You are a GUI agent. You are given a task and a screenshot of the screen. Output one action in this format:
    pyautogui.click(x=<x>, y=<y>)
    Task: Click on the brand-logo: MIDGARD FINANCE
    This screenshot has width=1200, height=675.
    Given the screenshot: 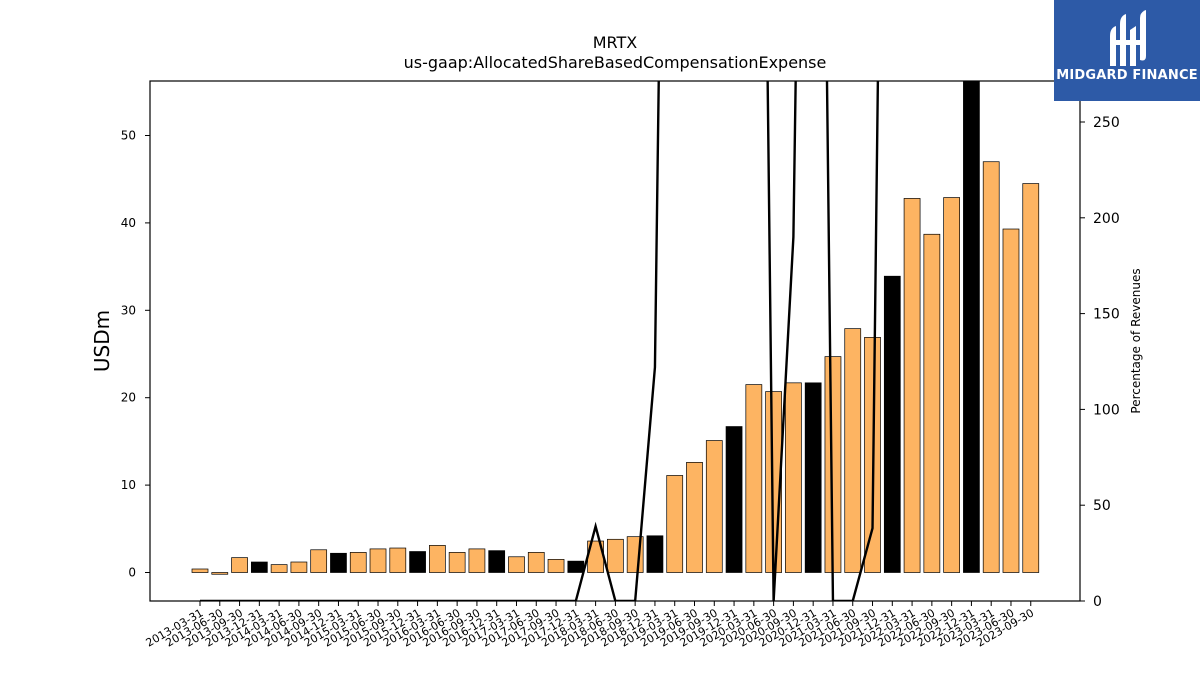 What is the action you would take?
    pyautogui.click(x=1127, y=50)
    